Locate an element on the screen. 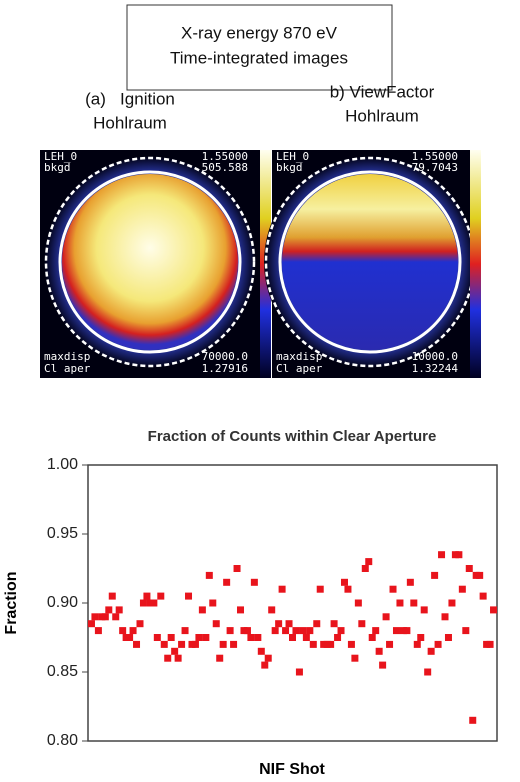 Image resolution: width=520 pixels, height=782 pixels. image-label: 79.7043 is located at coordinates (435, 167).